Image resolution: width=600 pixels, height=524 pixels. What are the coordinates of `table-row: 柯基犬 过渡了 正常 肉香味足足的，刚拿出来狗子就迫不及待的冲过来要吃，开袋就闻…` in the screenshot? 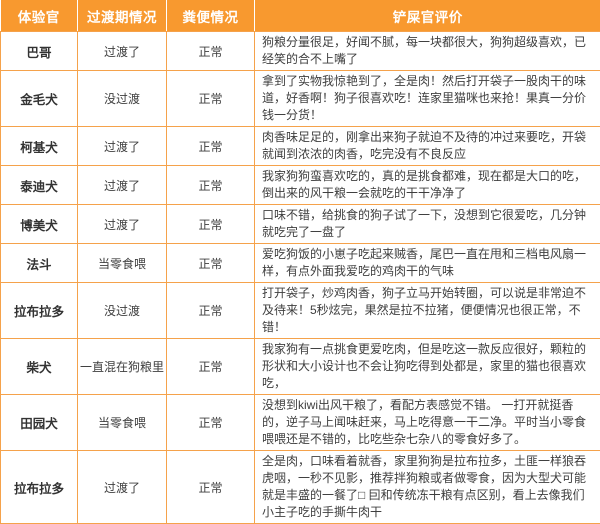 It's located at (300, 146).